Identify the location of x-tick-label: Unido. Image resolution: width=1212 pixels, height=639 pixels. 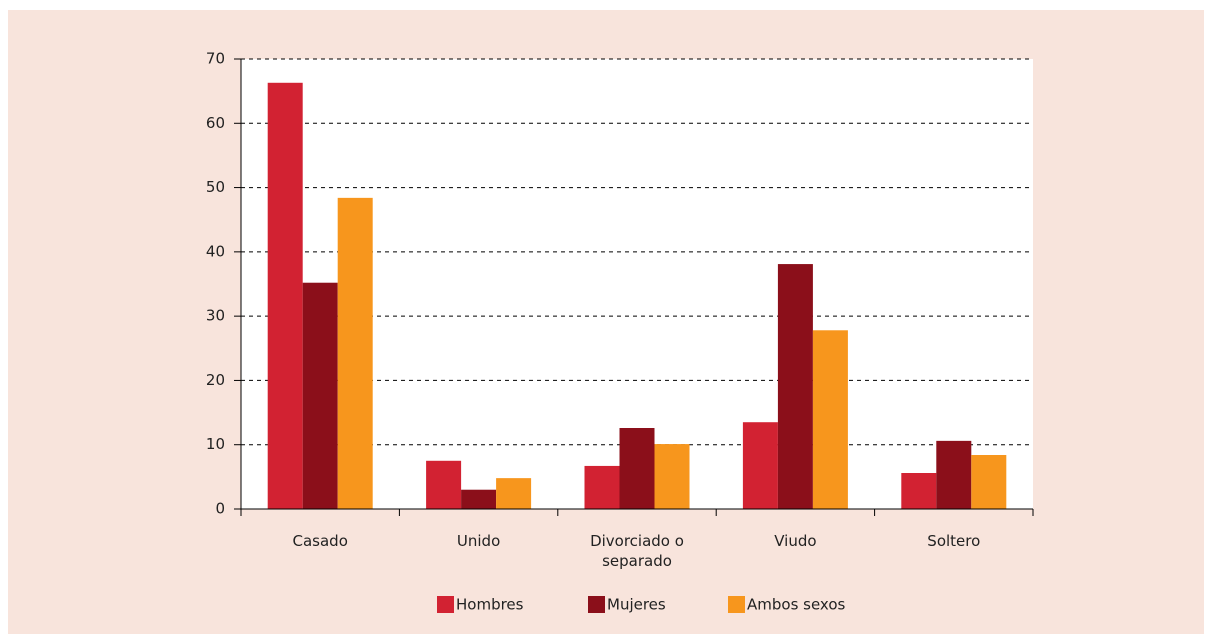
(478, 541).